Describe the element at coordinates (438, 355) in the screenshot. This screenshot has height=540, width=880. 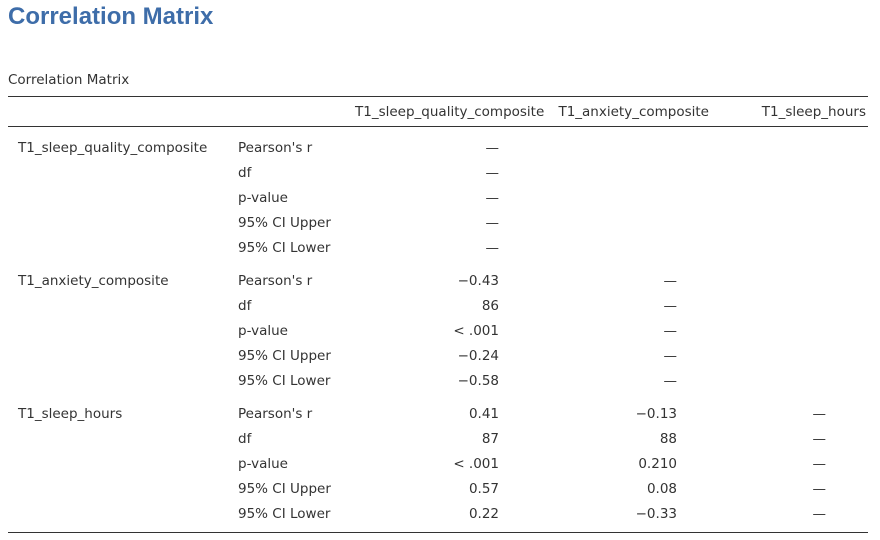
I see `table-row: 95% CI Upper −0.24 —` at that location.